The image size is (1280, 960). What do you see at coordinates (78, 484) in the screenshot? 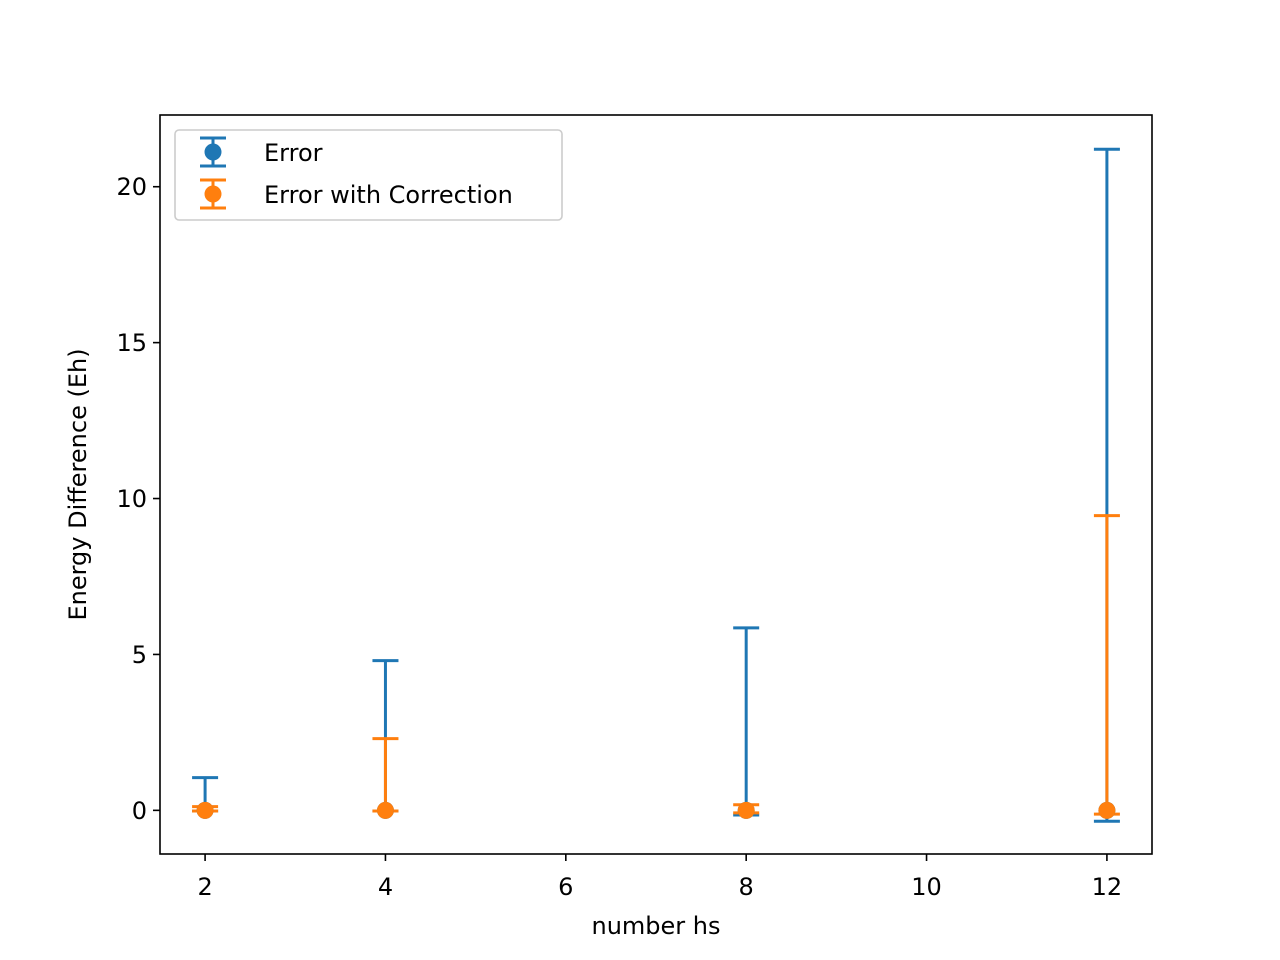
I see `y-axis-label: Energy Difference (Eh)` at bounding box center [78, 484].